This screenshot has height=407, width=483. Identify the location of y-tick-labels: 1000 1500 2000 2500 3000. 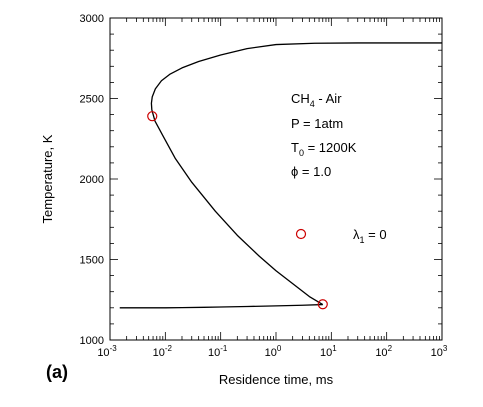
(92, 180).